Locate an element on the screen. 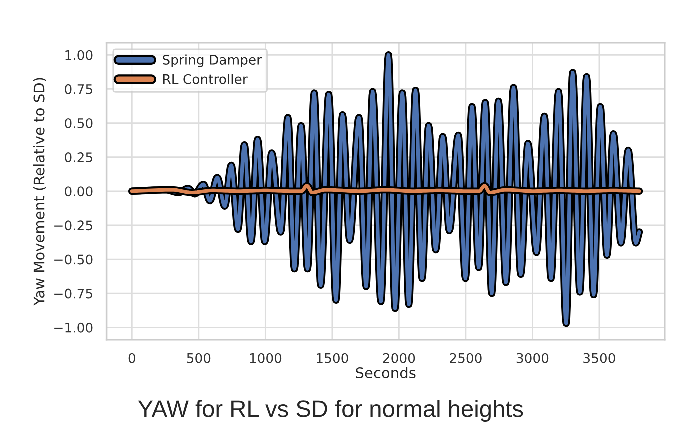  x-tick-label: 2500 is located at coordinates (466, 358).